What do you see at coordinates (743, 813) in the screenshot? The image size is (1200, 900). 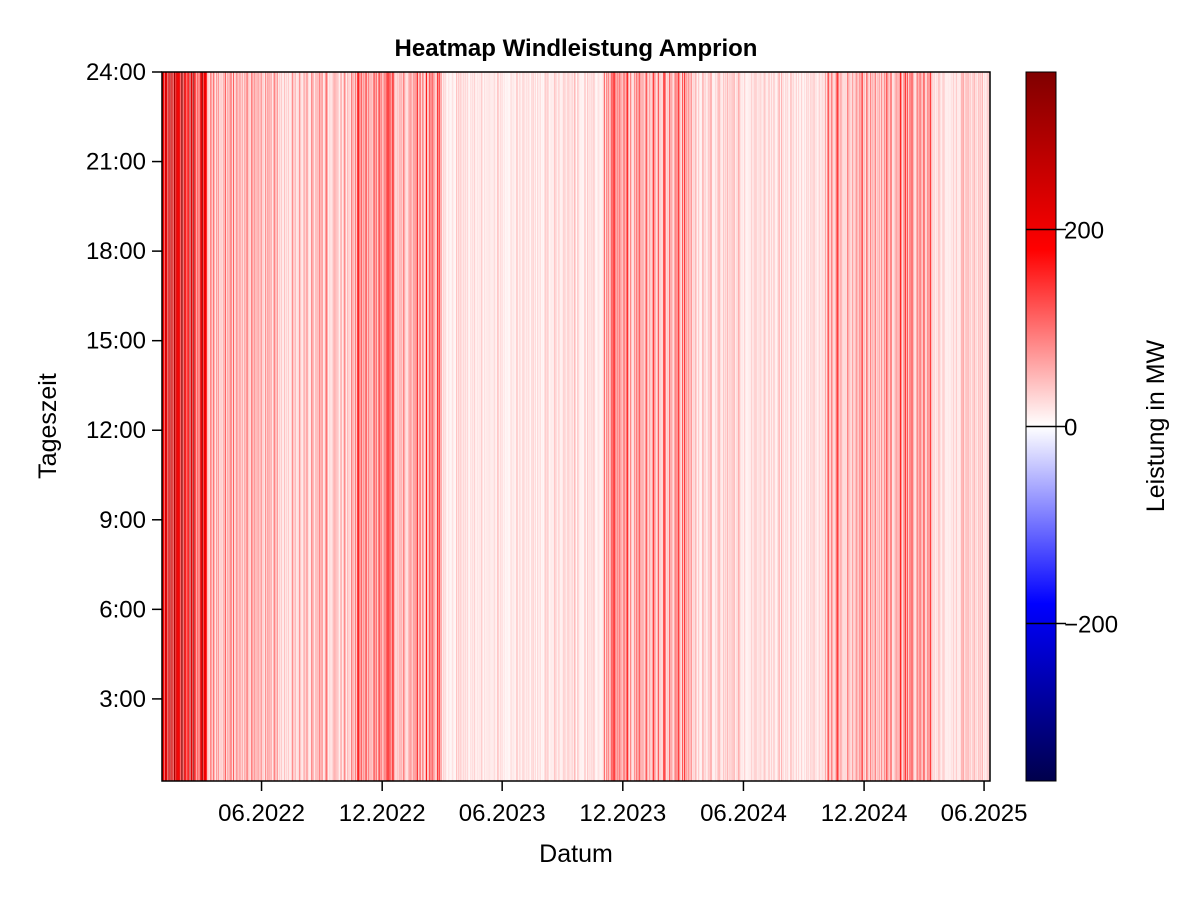 I see `x-tick-label: 06.2024` at bounding box center [743, 813].